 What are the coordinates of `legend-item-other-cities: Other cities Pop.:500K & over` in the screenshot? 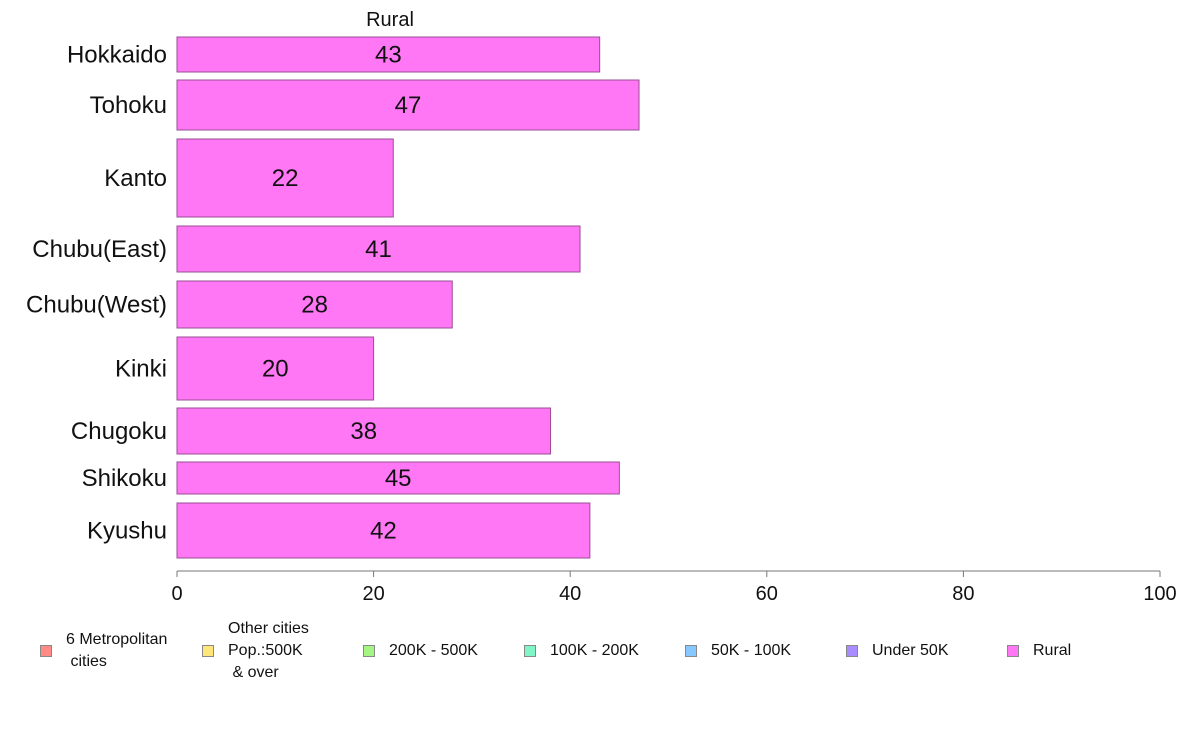 It's located at (255, 651).